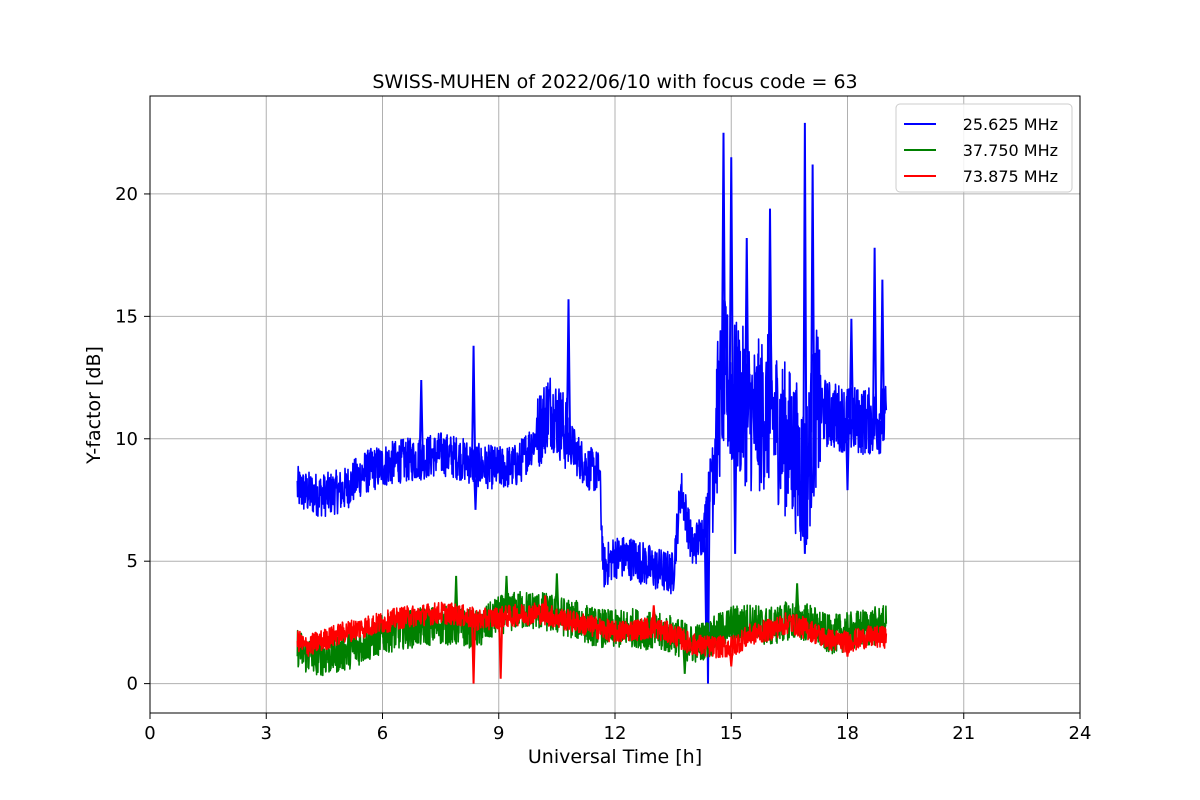 This screenshot has width=1200, height=800. Describe the element at coordinates (1010, 124) in the screenshot. I see `legend-label: 25.625 MHz` at that location.